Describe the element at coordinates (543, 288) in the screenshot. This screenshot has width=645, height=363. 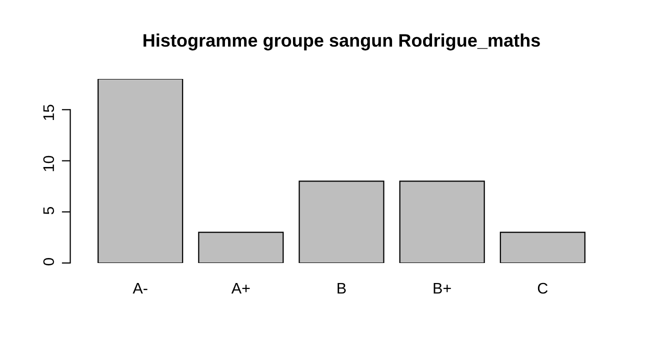
I see `x-tick-label: C` at that location.